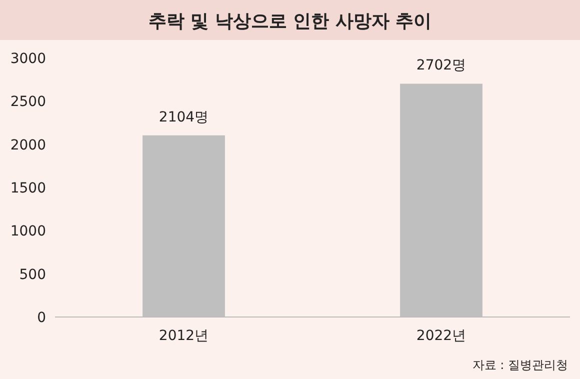 Image resolution: width=580 pixels, height=379 pixels. Describe the element at coordinates (441, 336) in the screenshot. I see `x-tick-label: 2022년` at that location.